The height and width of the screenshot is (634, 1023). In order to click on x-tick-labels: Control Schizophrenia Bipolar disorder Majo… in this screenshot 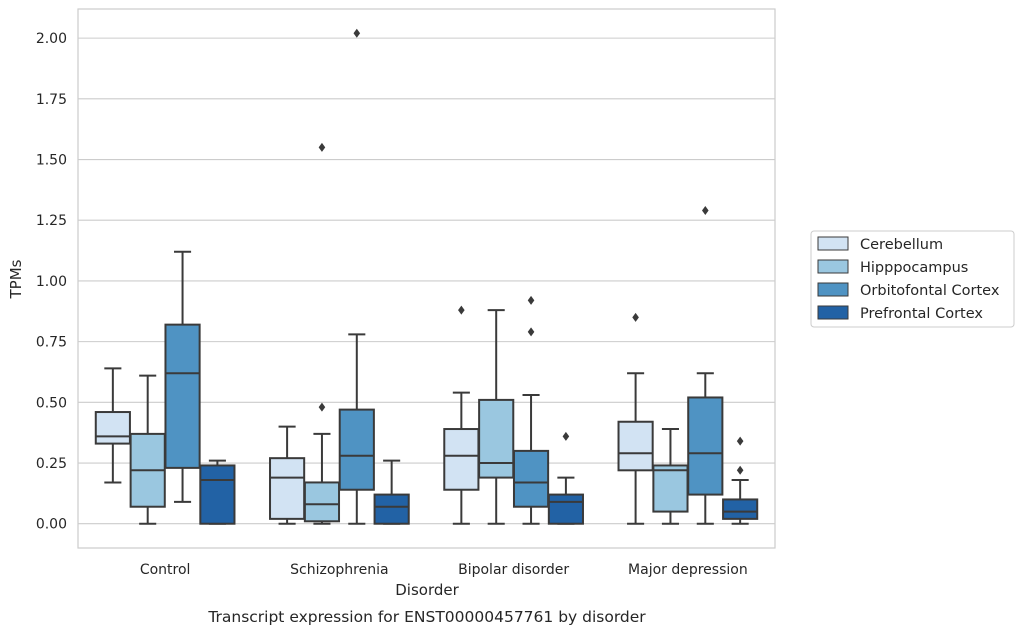, I will do `click(444, 570)`.